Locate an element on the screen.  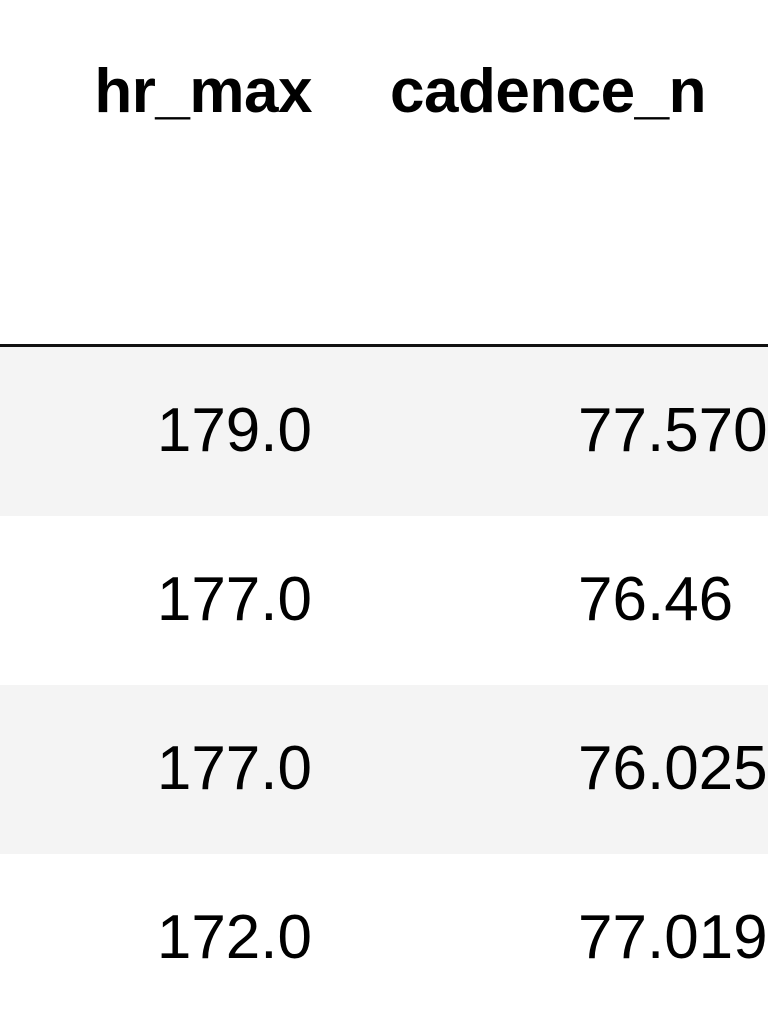
column-header-cadence: cadence_n is located at coordinates (548, 91).